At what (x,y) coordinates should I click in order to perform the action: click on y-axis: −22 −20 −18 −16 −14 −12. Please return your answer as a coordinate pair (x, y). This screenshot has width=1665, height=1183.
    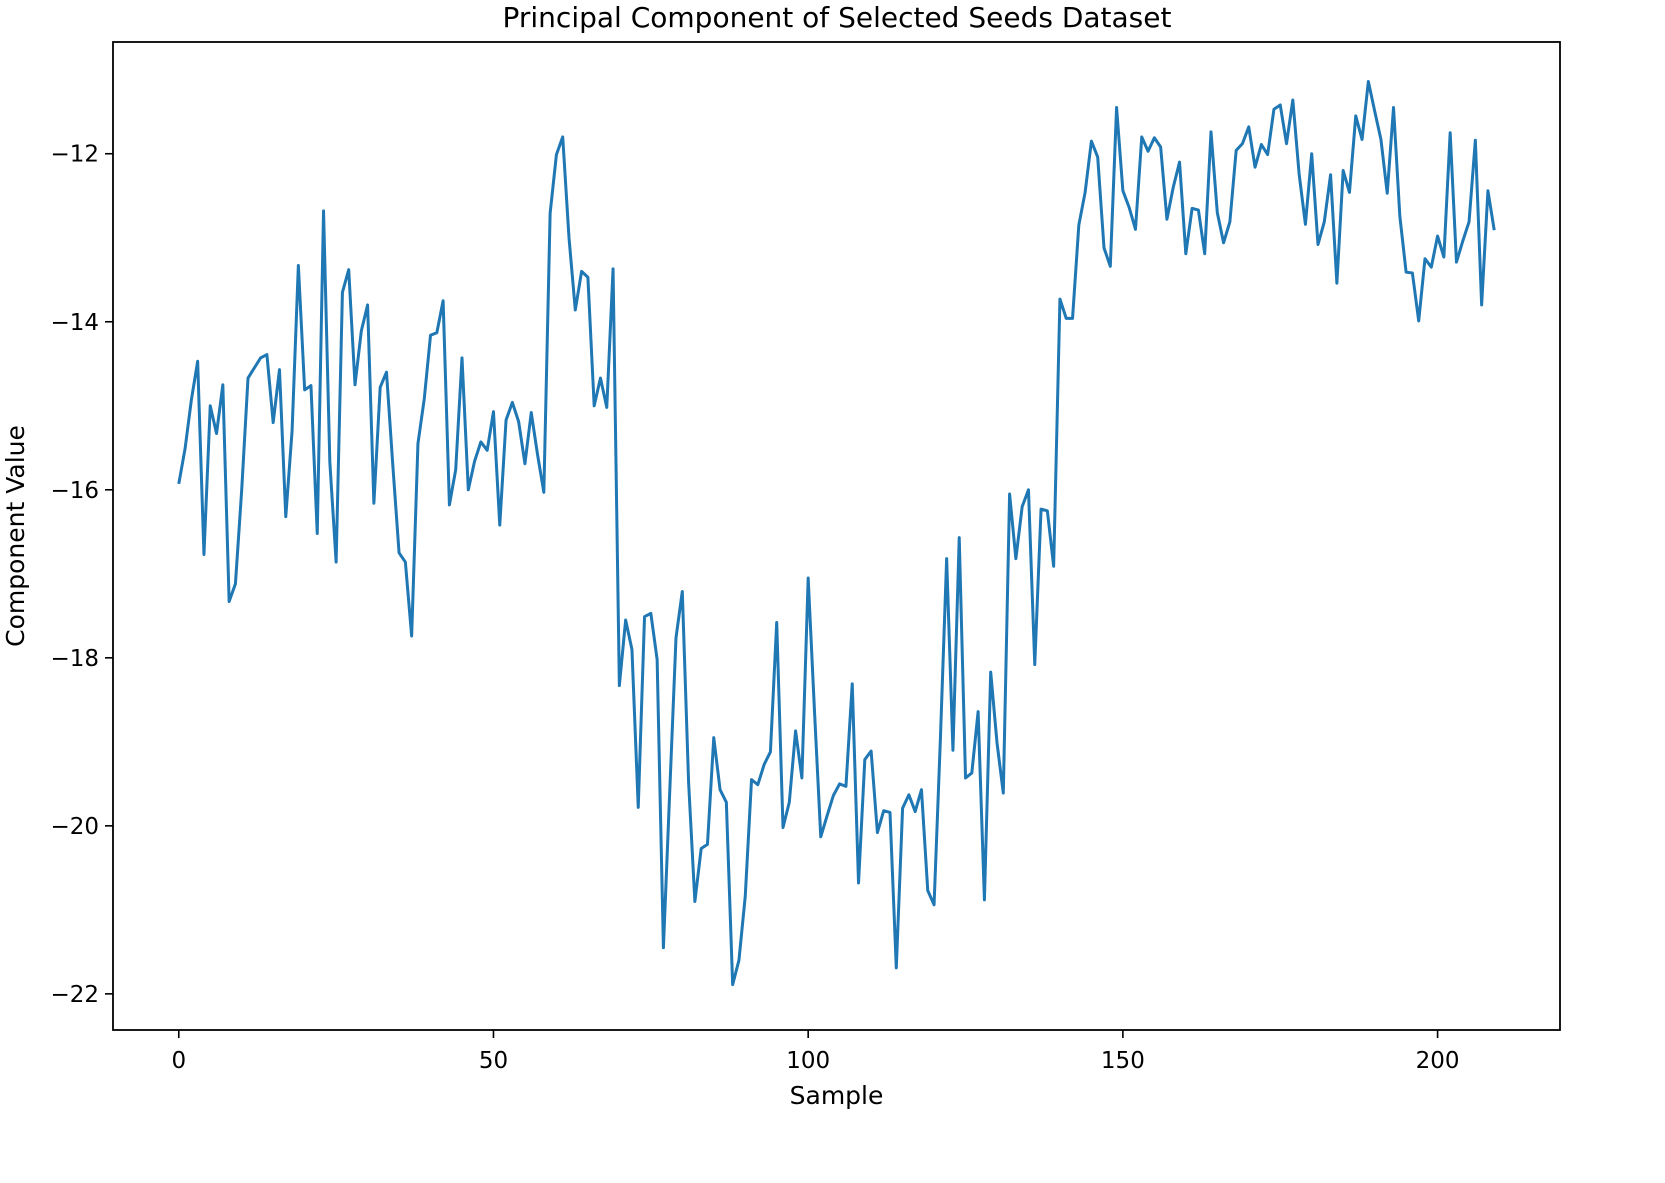
    Looking at the image, I should click on (81, 575).